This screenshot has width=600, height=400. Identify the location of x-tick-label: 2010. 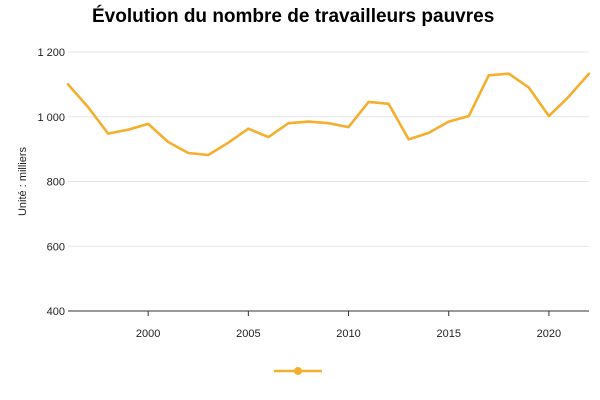
(348, 334).